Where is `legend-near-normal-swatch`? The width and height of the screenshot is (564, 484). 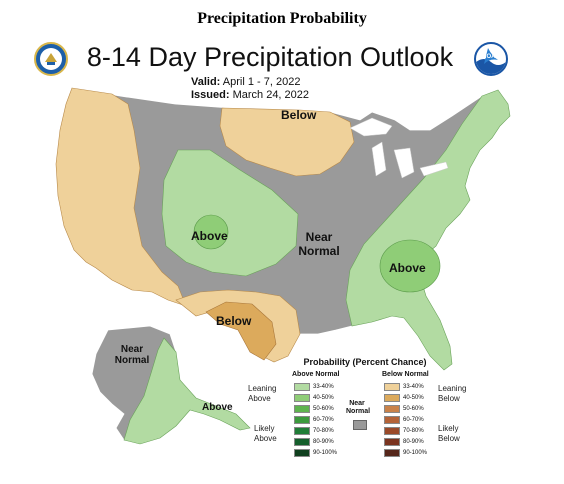
legend-near-normal-swatch is located at coordinates (360, 425).